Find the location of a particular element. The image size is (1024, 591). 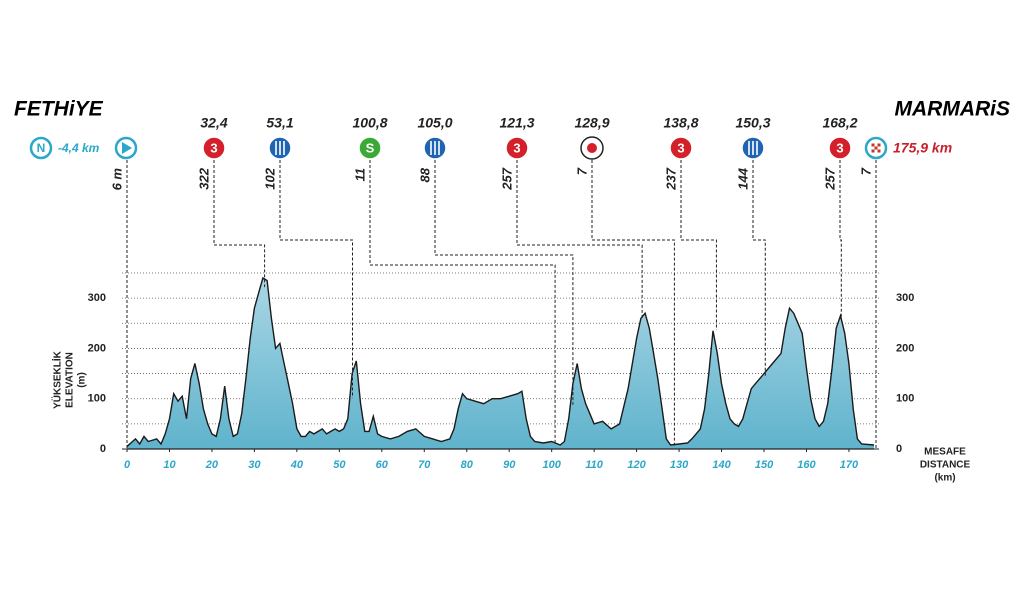

marker-altitude: 144 is located at coordinates (742, 178).